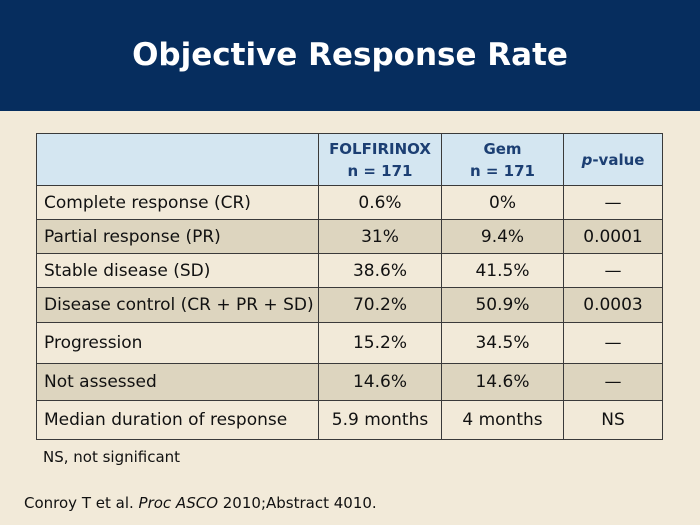  What do you see at coordinates (380, 420) in the screenshot?
I see `folfirinox-value: 5.9 months` at bounding box center [380, 420].